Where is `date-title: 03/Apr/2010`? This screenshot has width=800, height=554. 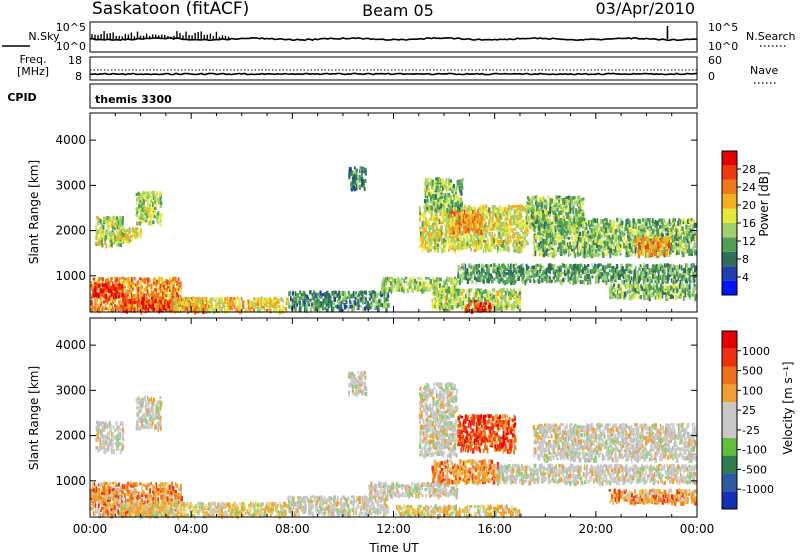 date-title: 03/Apr/2010 is located at coordinates (645, 9).